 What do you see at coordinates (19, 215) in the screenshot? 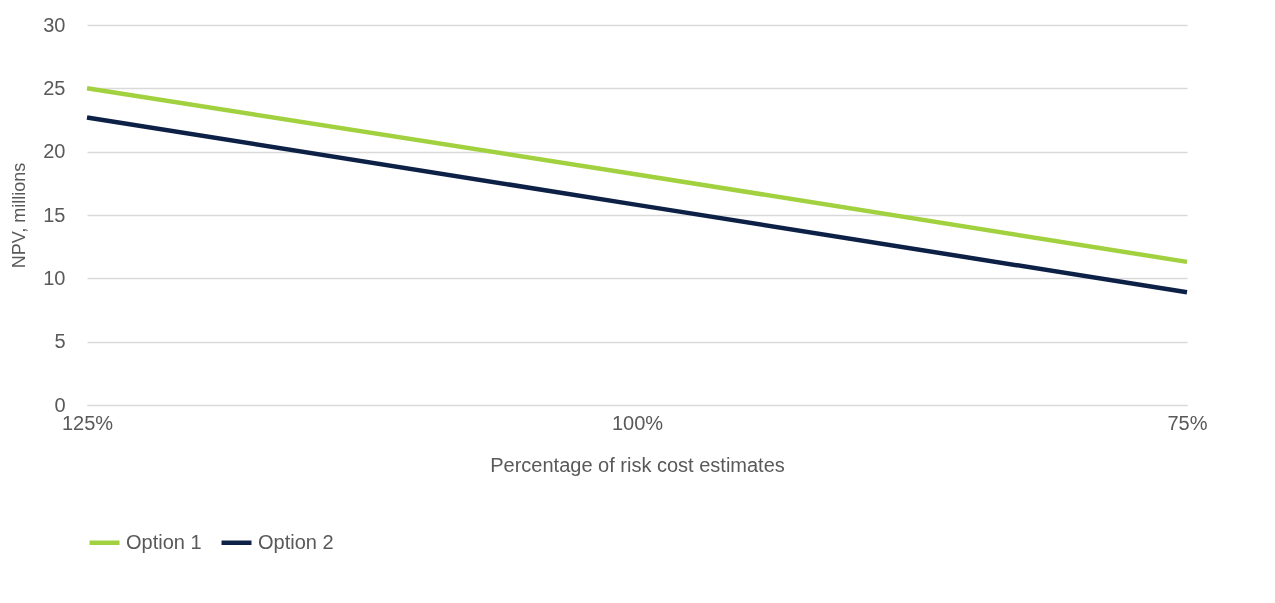
I see `y-axis-title: NPV, millions` at bounding box center [19, 215].